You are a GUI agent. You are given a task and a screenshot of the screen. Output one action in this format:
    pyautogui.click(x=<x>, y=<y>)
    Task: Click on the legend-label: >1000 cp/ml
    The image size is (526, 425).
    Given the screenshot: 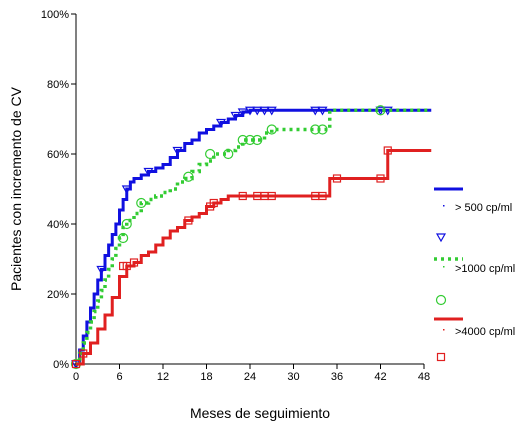 What is the action you would take?
    pyautogui.click(x=485, y=269)
    